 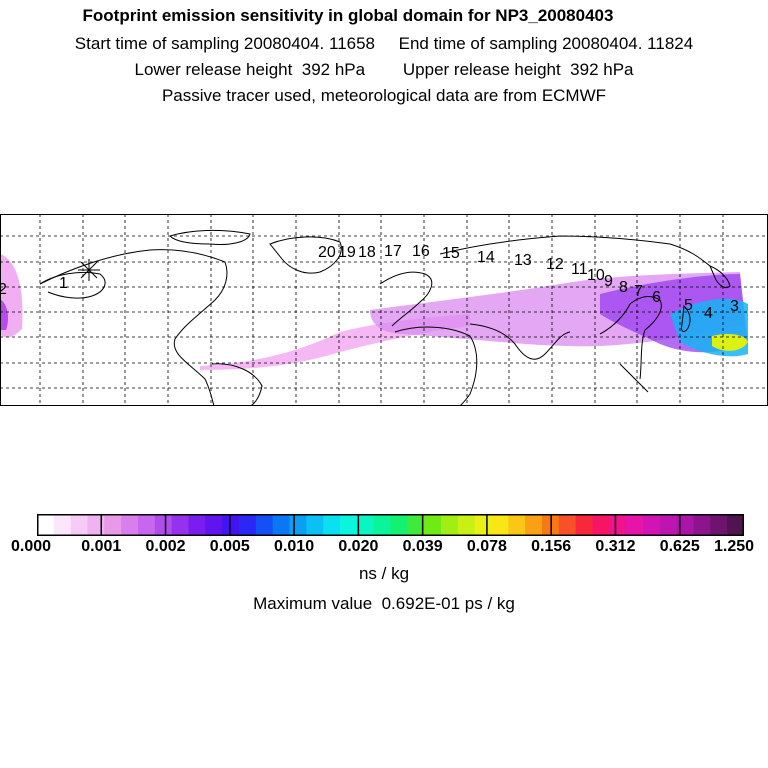 What do you see at coordinates (679, 546) in the screenshot?
I see `colorbar-tick-label: 0.625` at bounding box center [679, 546].